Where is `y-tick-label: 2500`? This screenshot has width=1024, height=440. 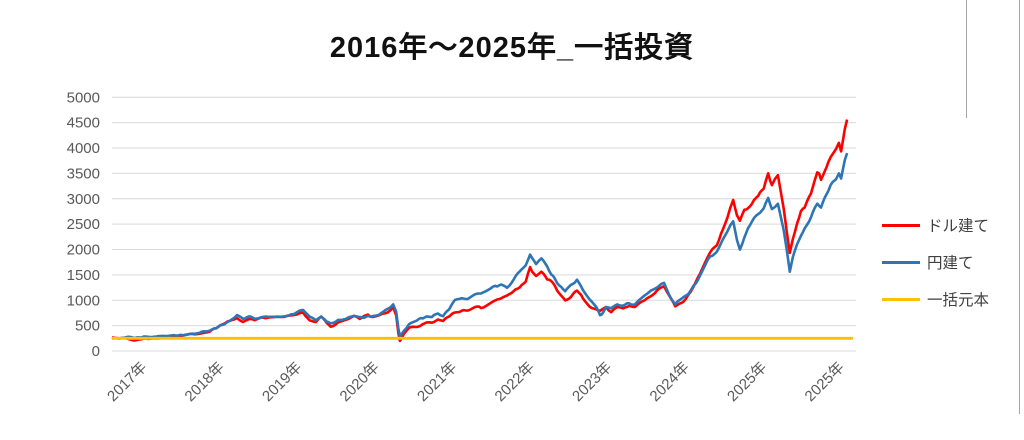
y-tick-label: 2500 is located at coordinates (83, 224).